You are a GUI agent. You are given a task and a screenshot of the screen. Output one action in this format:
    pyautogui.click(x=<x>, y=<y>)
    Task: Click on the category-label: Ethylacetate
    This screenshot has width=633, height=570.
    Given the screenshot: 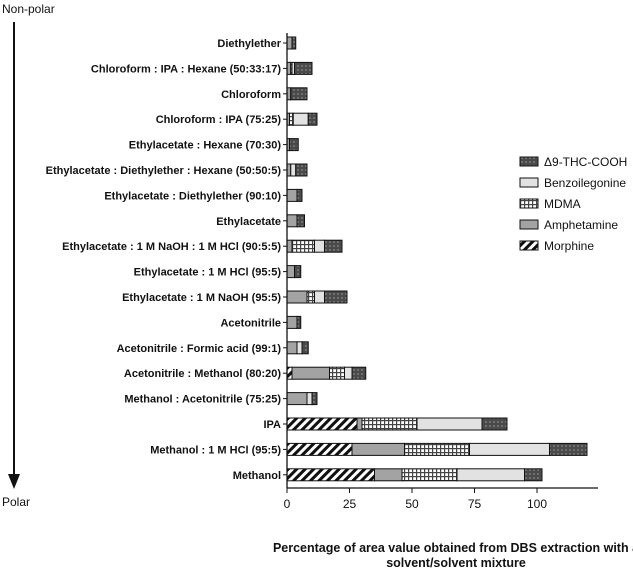 What is the action you would take?
    pyautogui.click(x=248, y=222)
    